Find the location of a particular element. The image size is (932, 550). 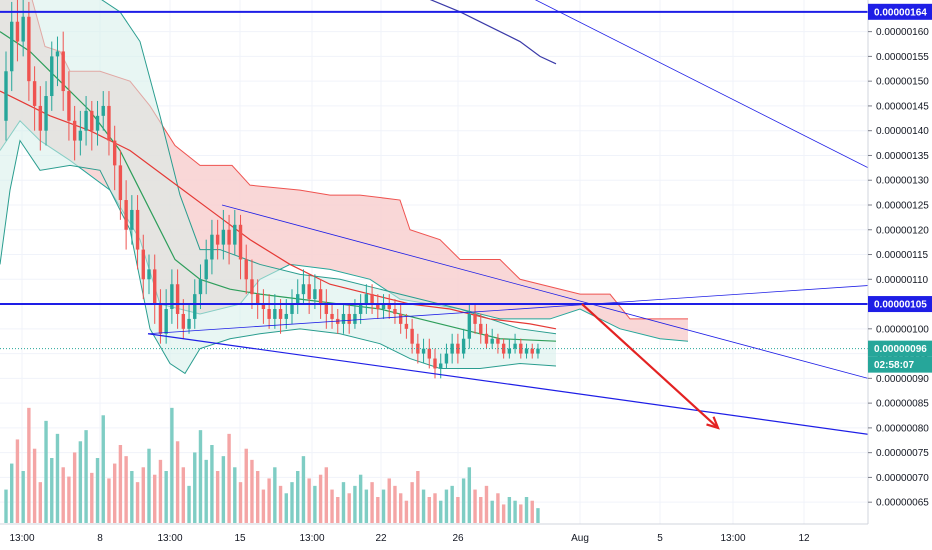

time-tick-label: 5 is located at coordinates (660, 538).